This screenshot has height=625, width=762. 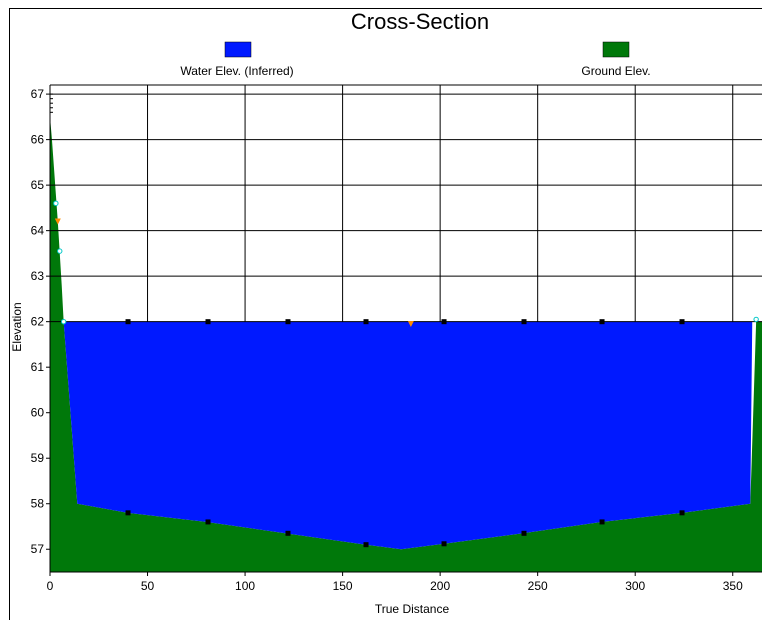 I want to click on y-axis-label: Elevation, so click(x=17, y=326).